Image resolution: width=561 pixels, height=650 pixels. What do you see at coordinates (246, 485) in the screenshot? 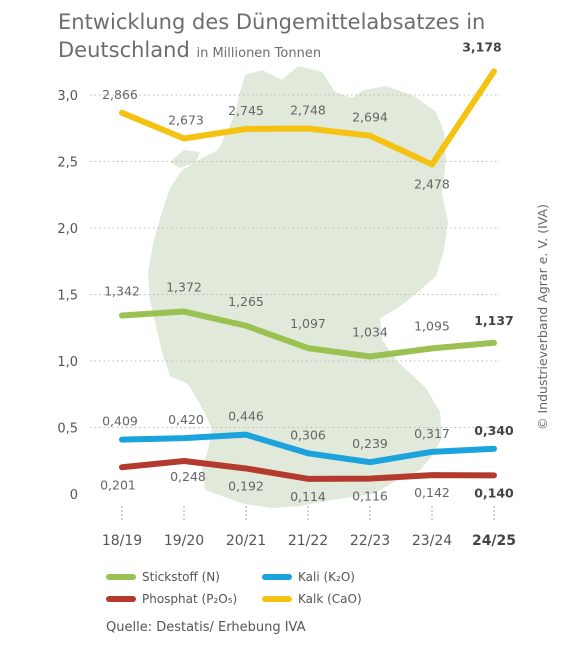
I see `data-label: 0,192` at bounding box center [246, 485].